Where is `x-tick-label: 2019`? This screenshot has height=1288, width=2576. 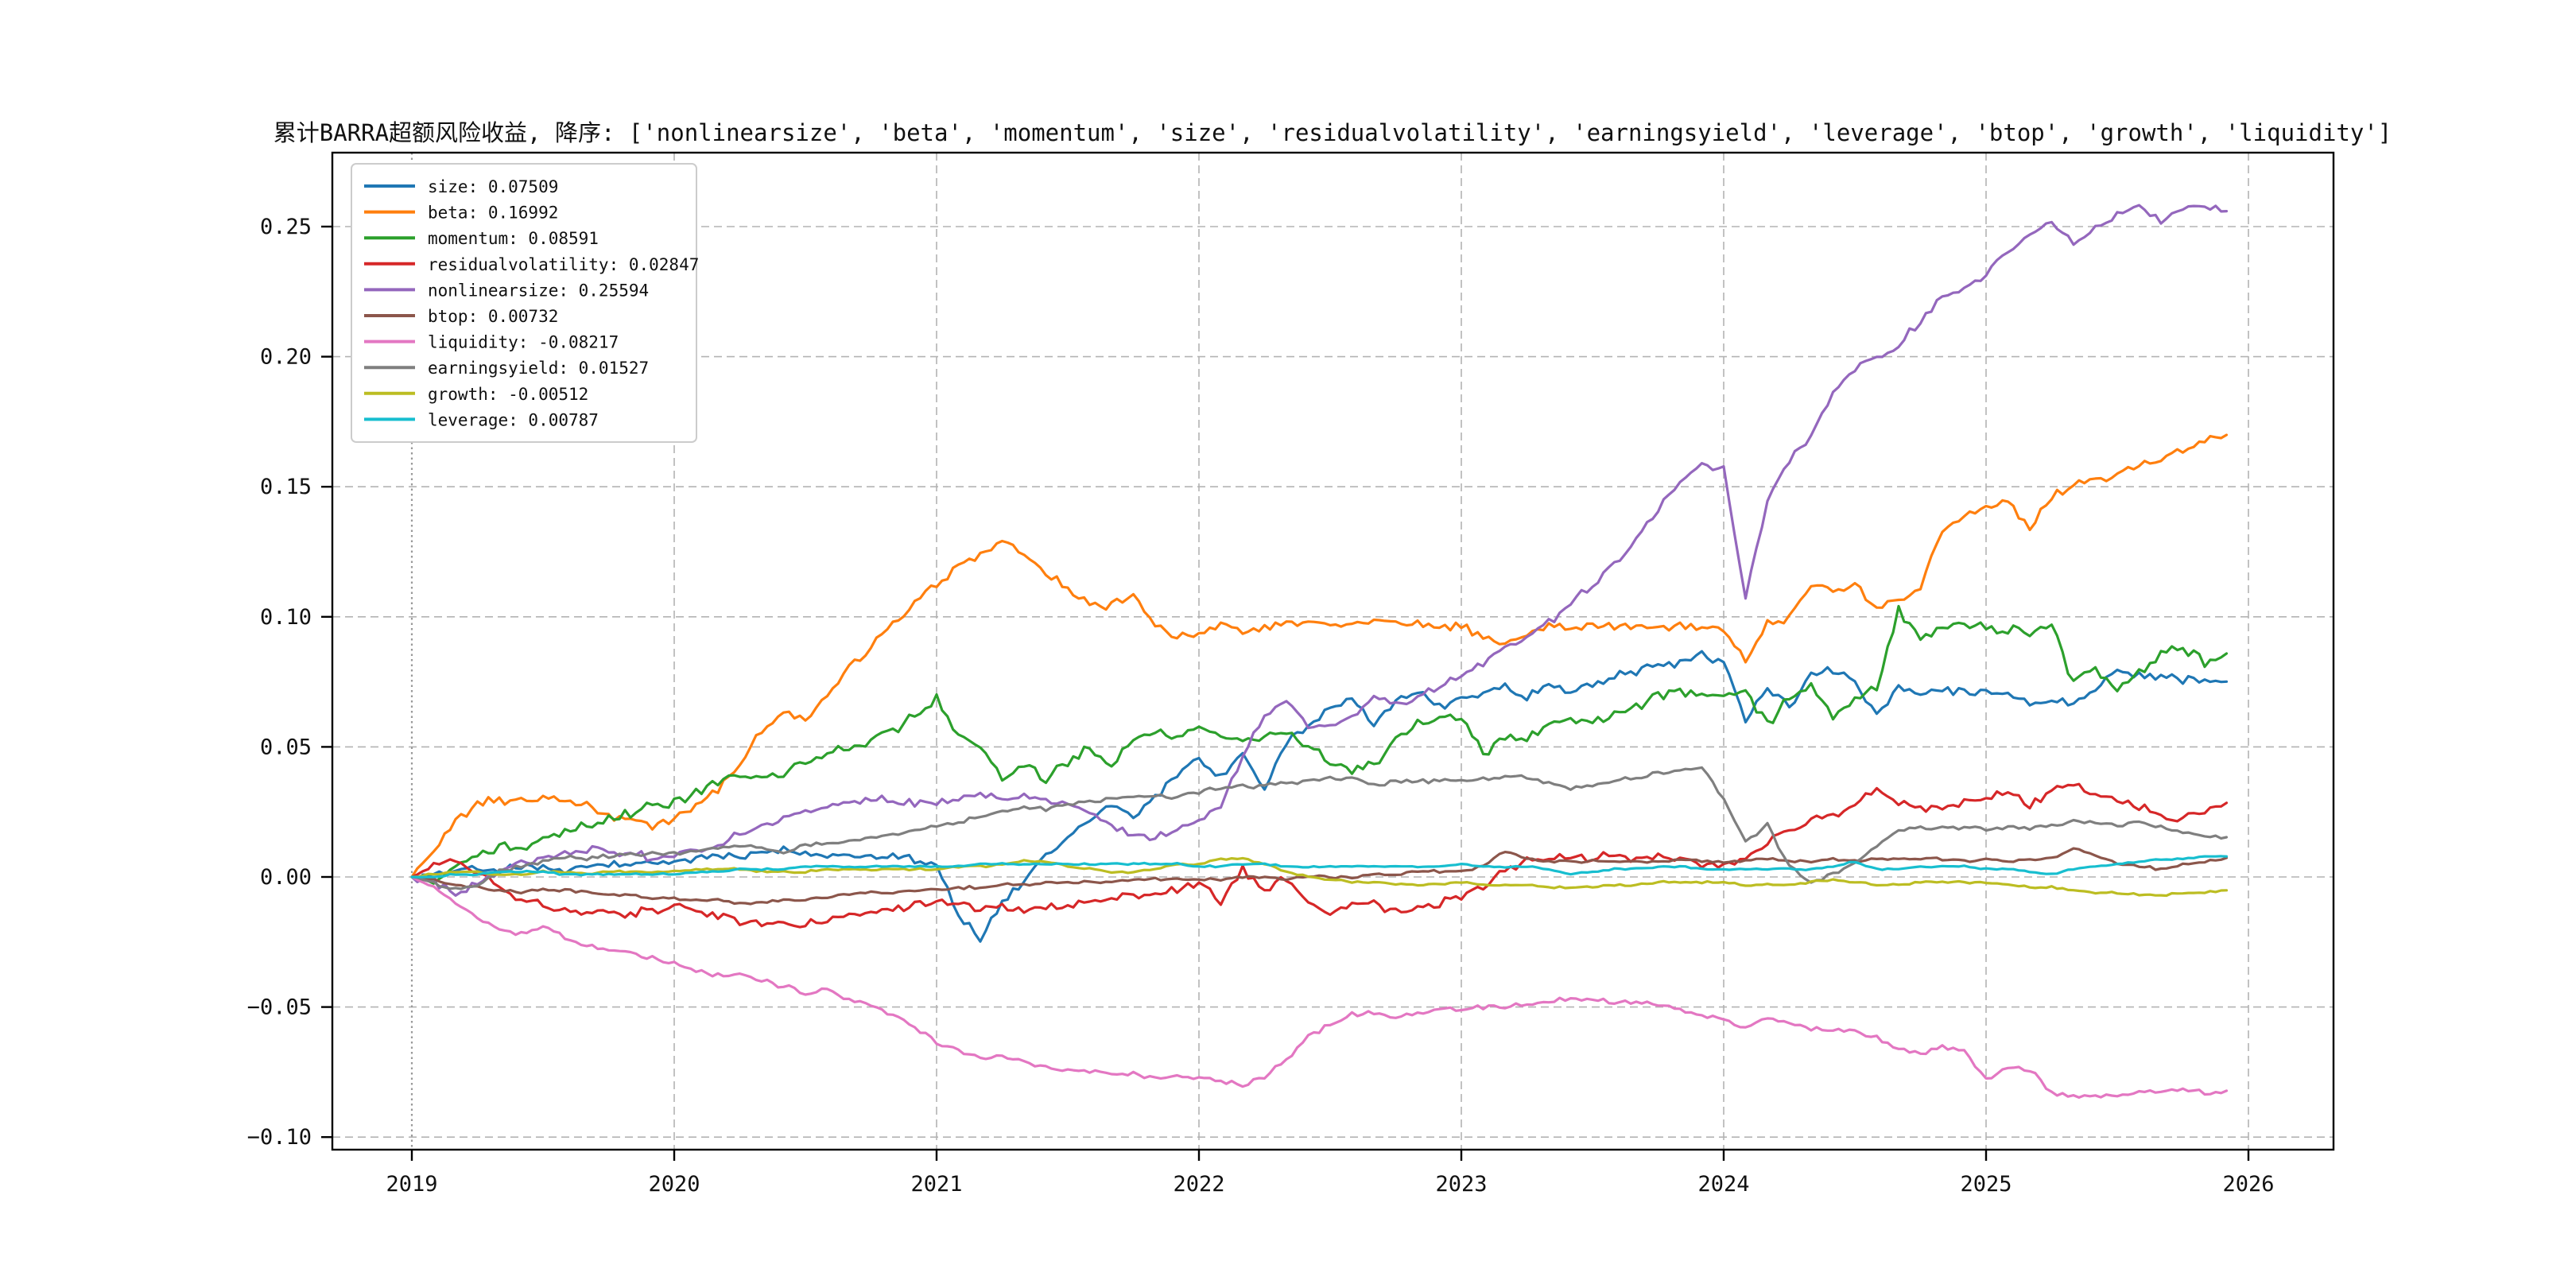 x-tick-label: 2019 is located at coordinates (412, 1184).